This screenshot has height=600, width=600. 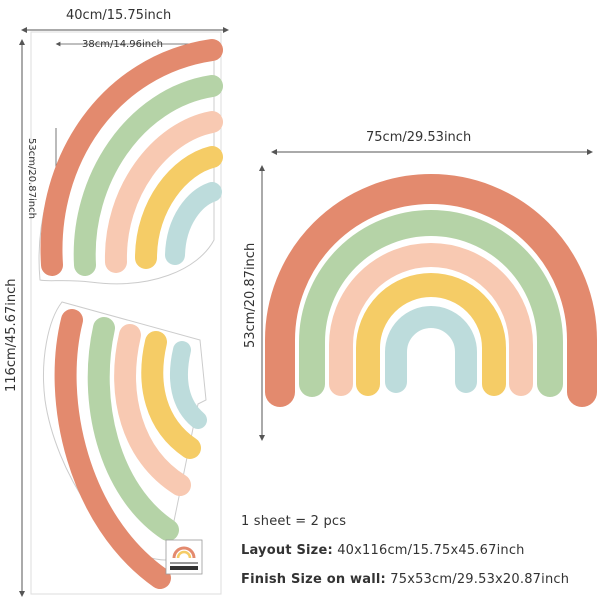 I want to click on band-yellow-bottom, so click(x=171, y=395).